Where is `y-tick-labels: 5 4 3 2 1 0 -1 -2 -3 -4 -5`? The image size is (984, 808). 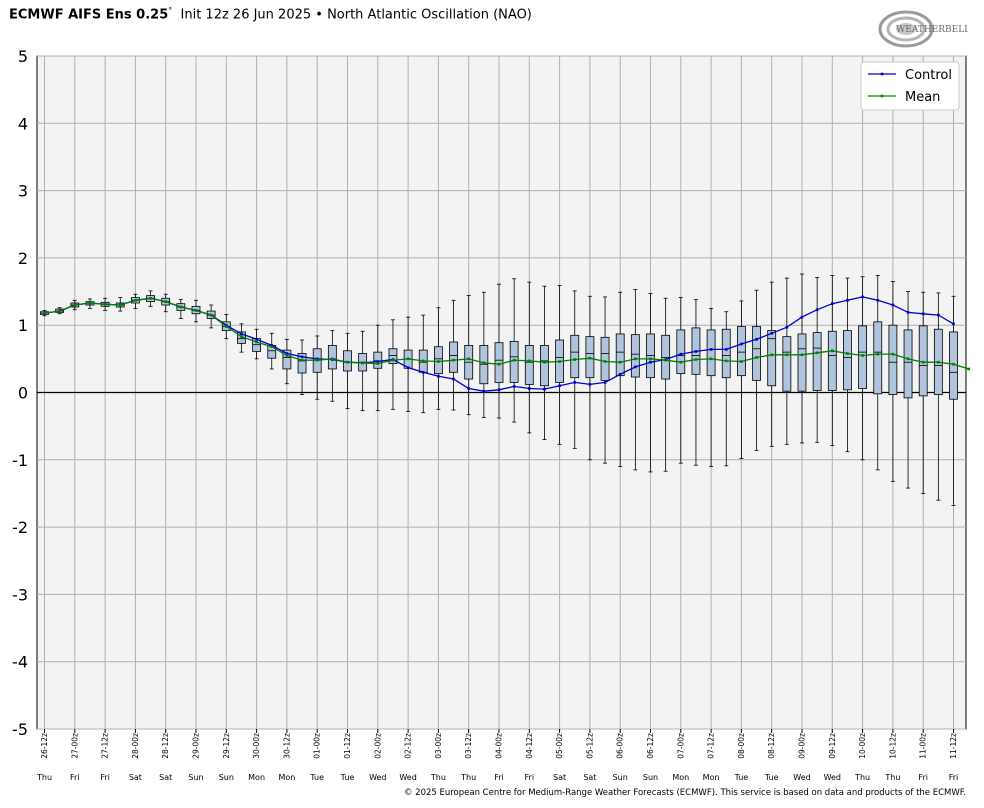 y-tick-labels: 5 4 3 2 1 0 -1 -2 -3 -4 -5 is located at coordinates (20, 393).